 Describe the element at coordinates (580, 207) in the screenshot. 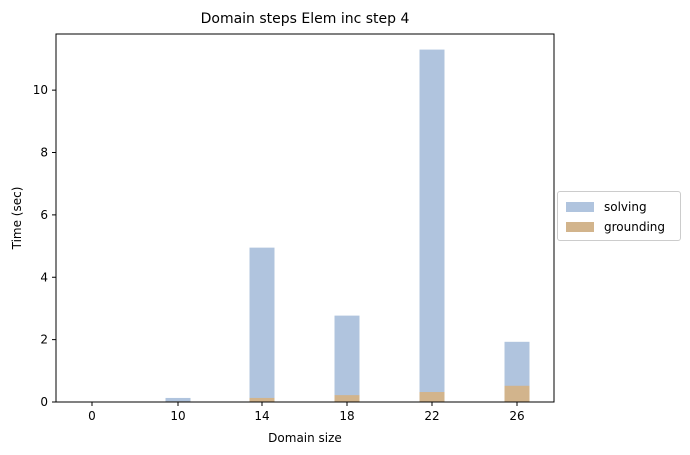

I see `legend-swatch-solving` at that location.